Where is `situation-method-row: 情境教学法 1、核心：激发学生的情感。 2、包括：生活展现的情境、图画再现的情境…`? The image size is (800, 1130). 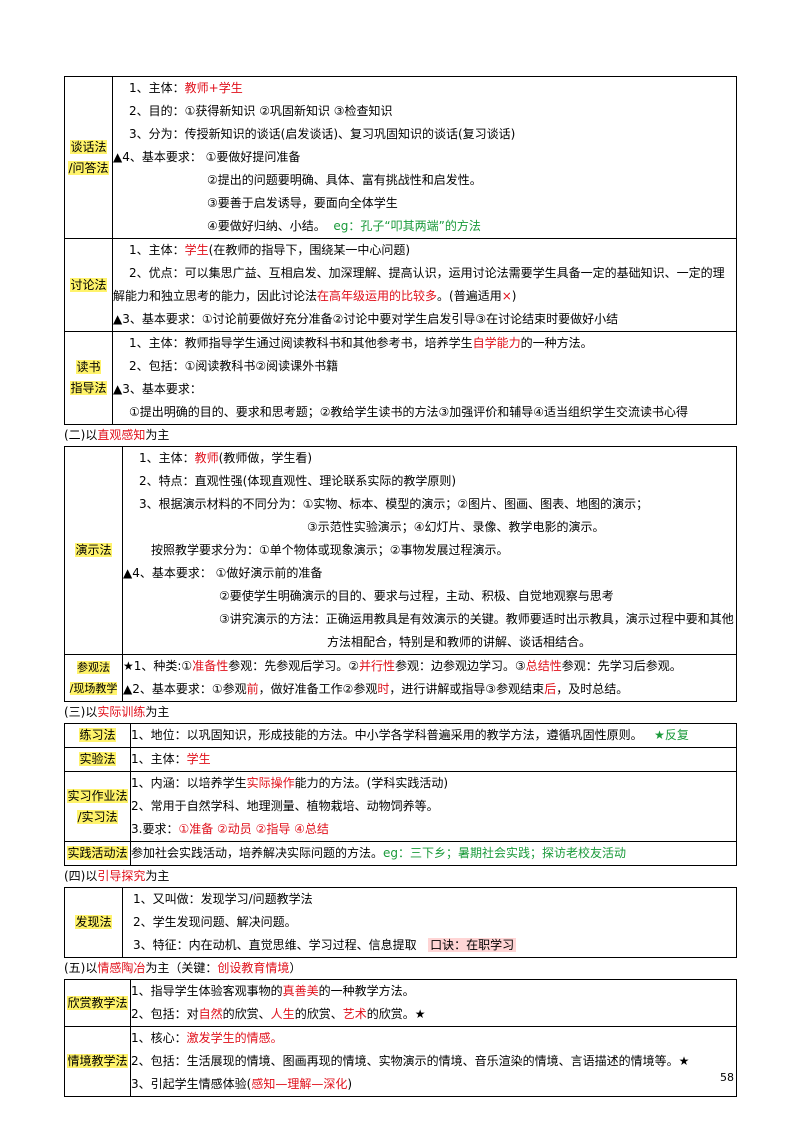 situation-method-row: 情境教学法 1、核心：激发学生的情感。 2、包括：生活展现的情境、图画再现的情境… is located at coordinates (400, 1061).